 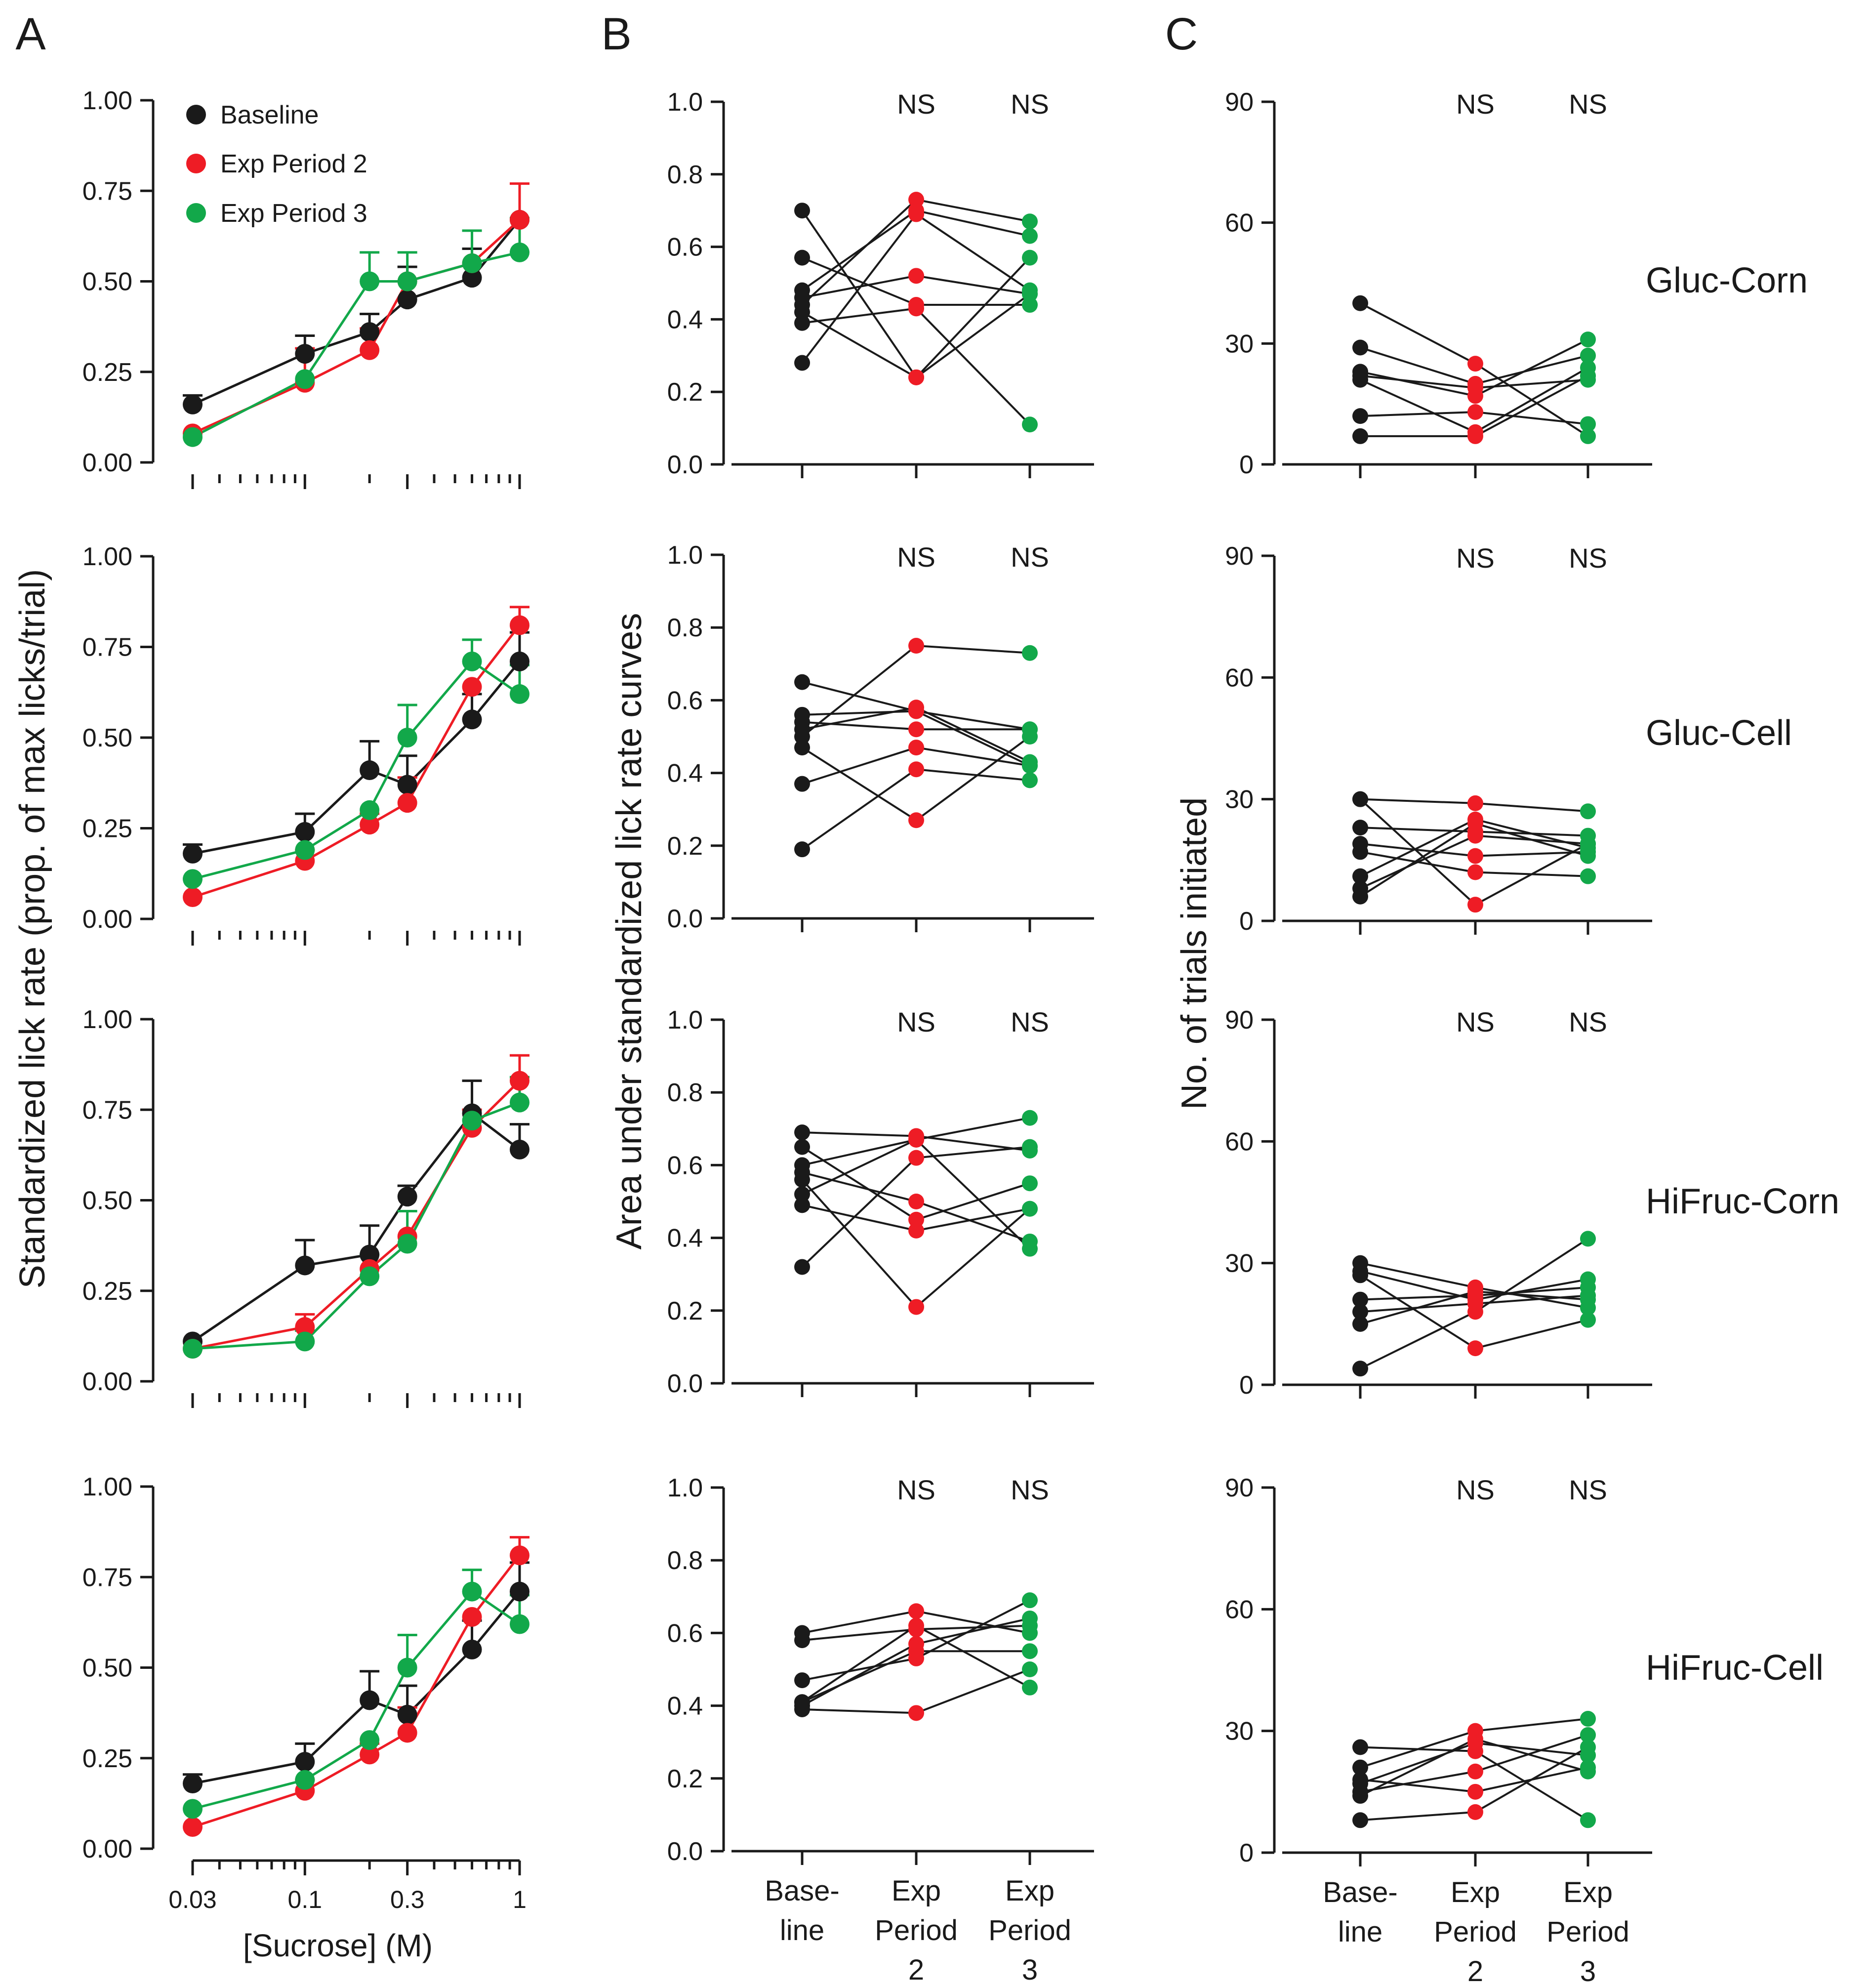 What do you see at coordinates (629, 932) in the screenshot?
I see `panel-b-y-axis-label: Area under standardized lick rate curves` at bounding box center [629, 932].